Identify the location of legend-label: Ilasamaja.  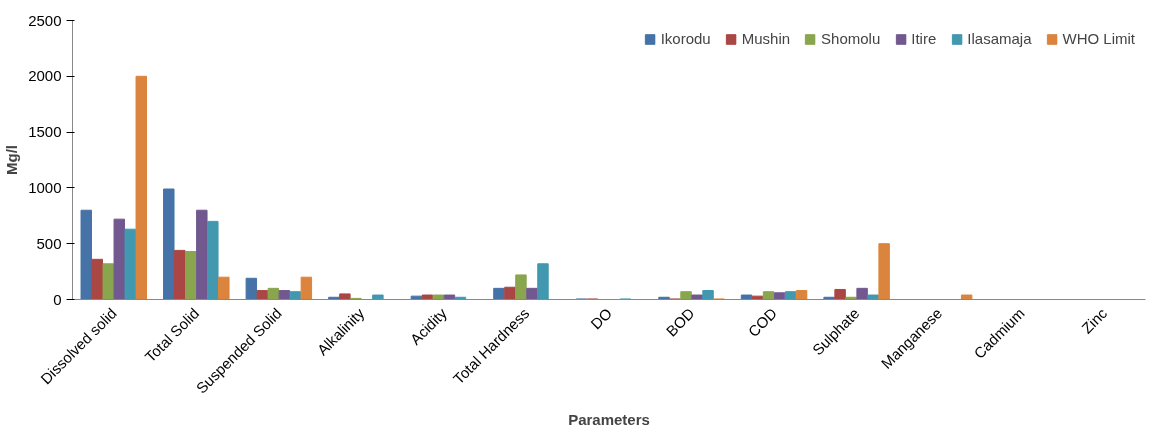
(999, 38).